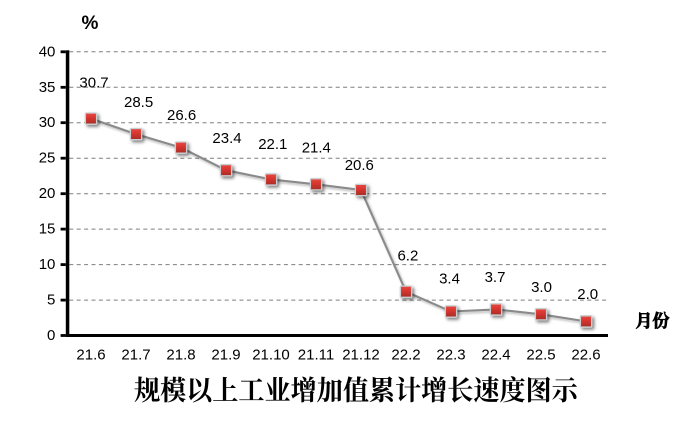  I want to click on svg-text: 21.6, so click(90, 355).